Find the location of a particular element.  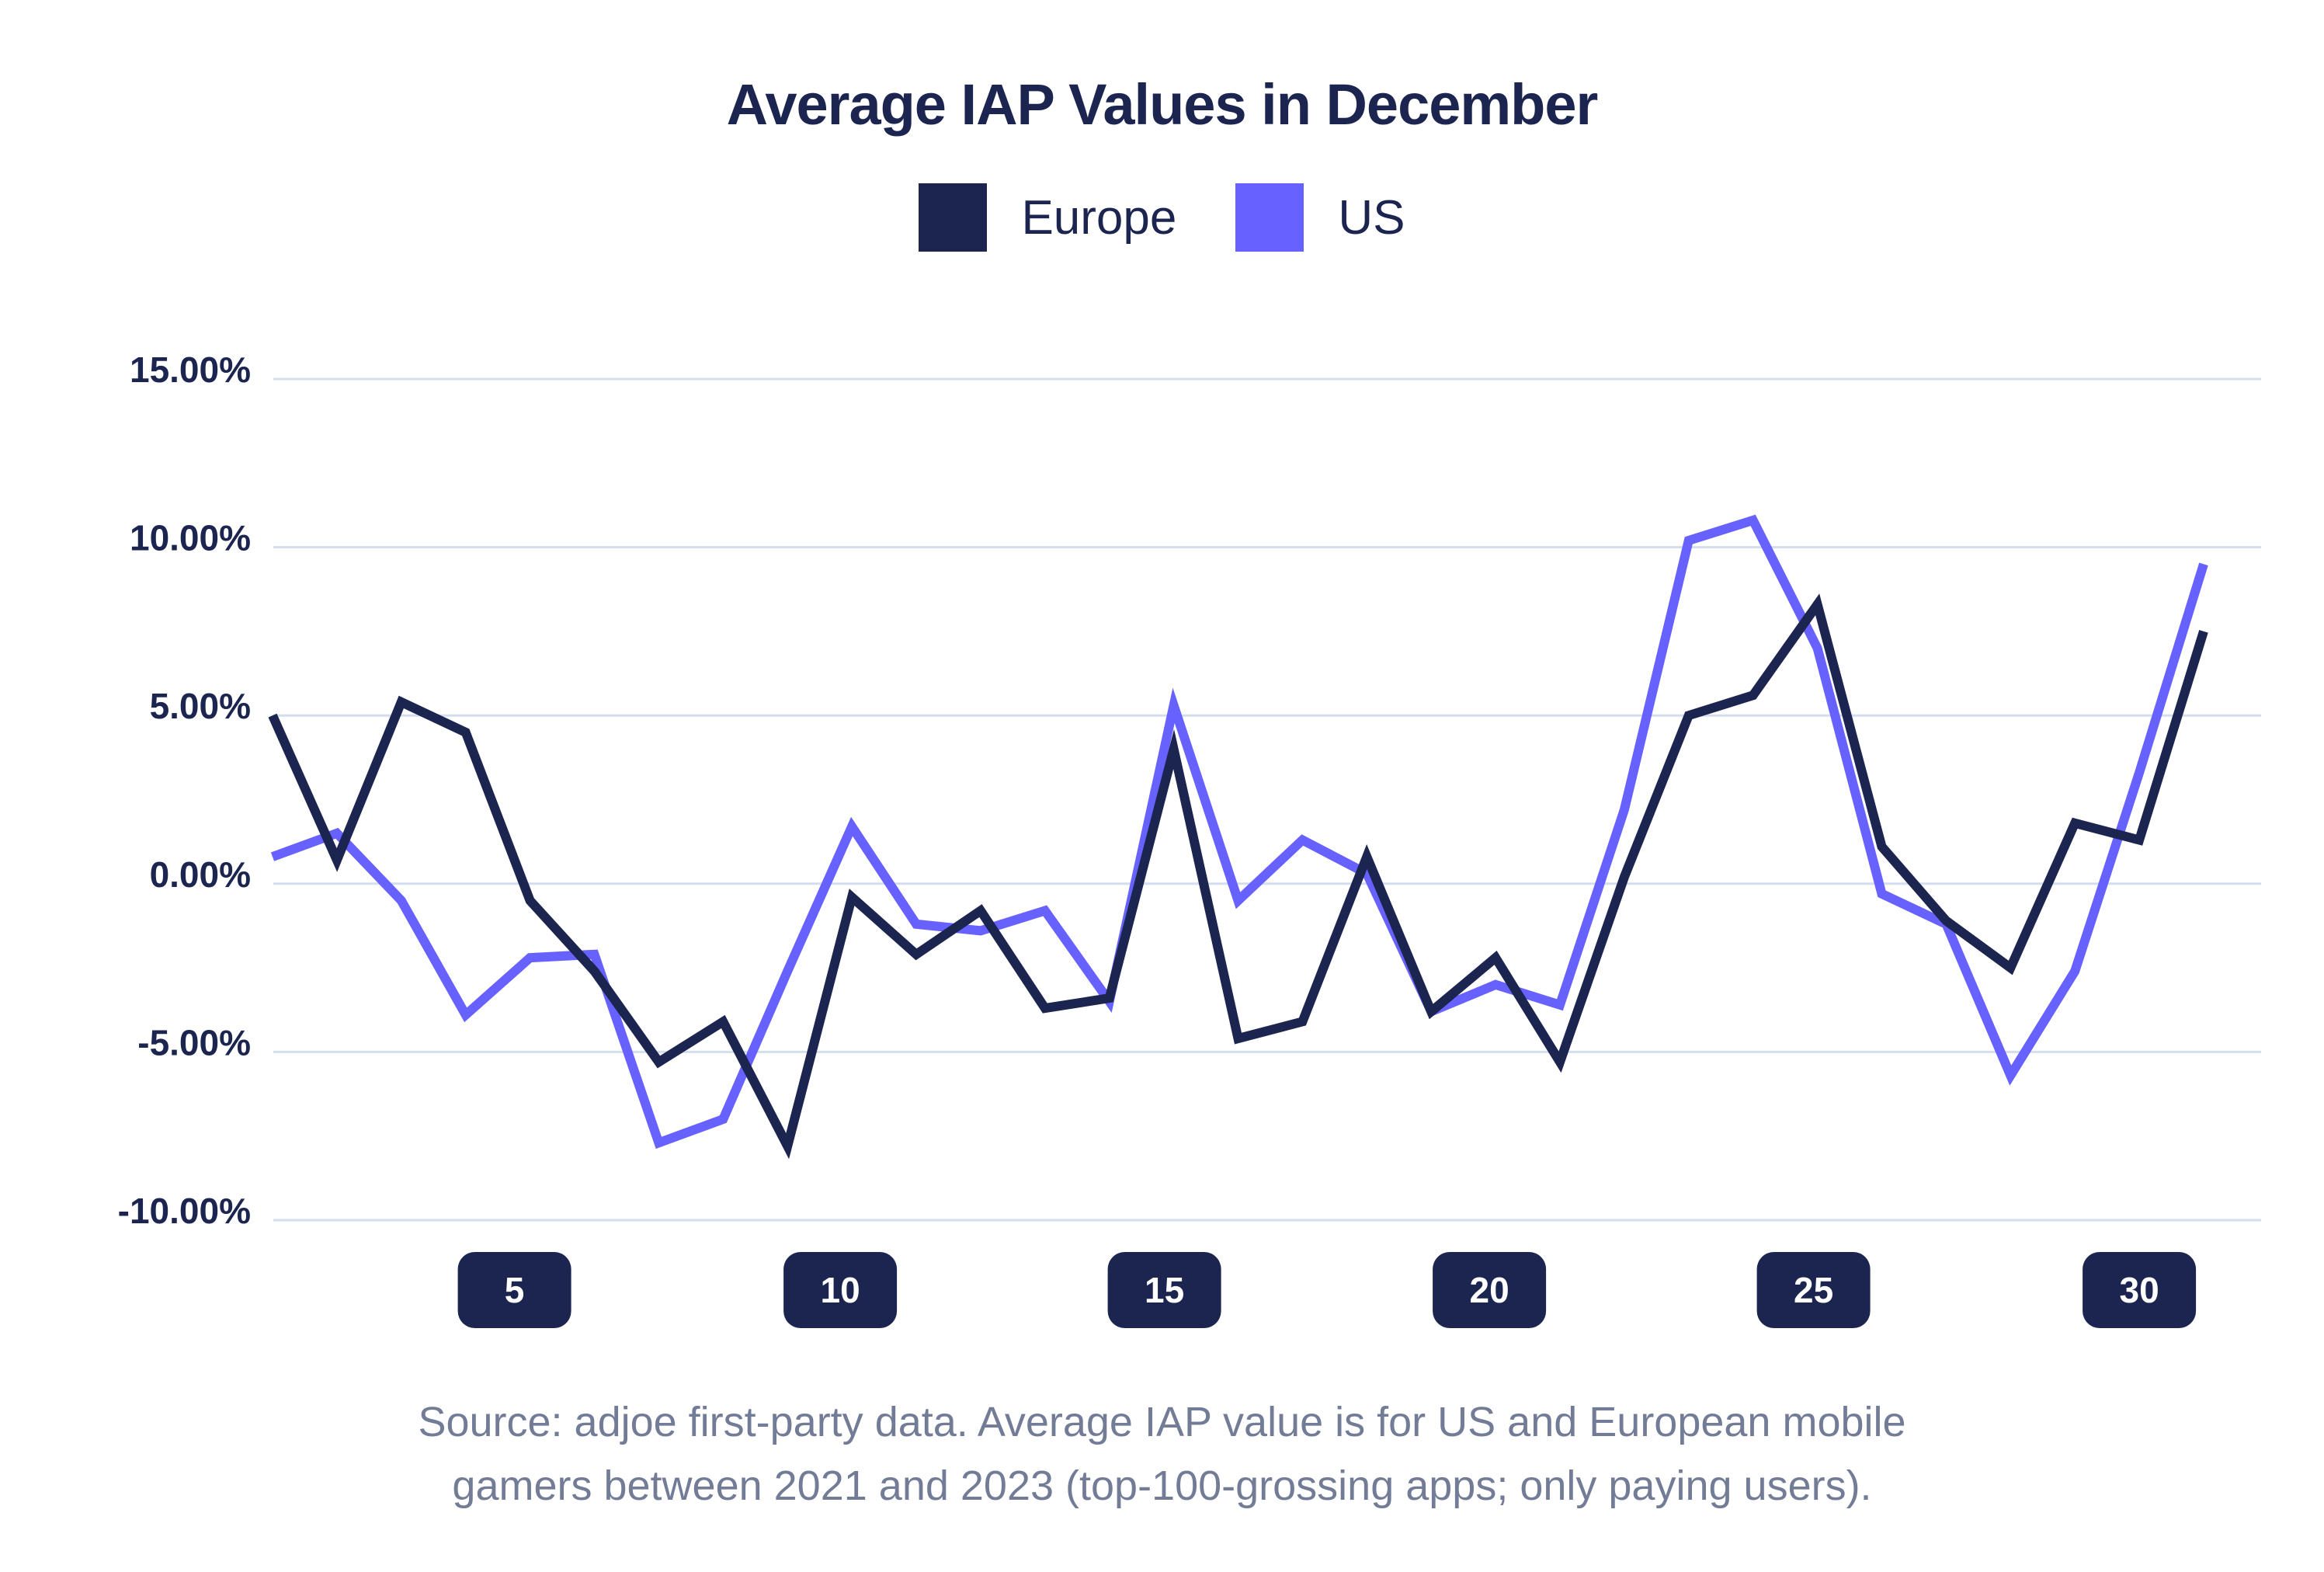

y-tick-label: 10.00% is located at coordinates (190, 538).